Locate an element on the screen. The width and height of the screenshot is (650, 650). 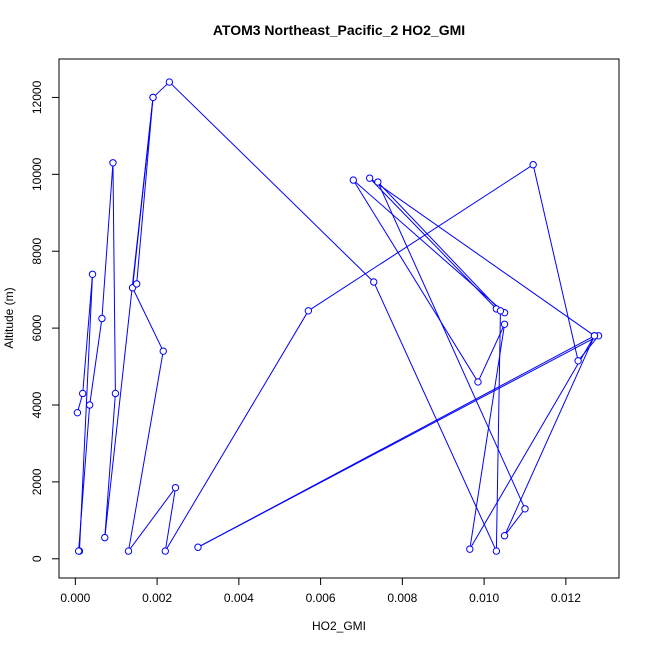
y-tick-label: 12000 is located at coordinates (37, 97).